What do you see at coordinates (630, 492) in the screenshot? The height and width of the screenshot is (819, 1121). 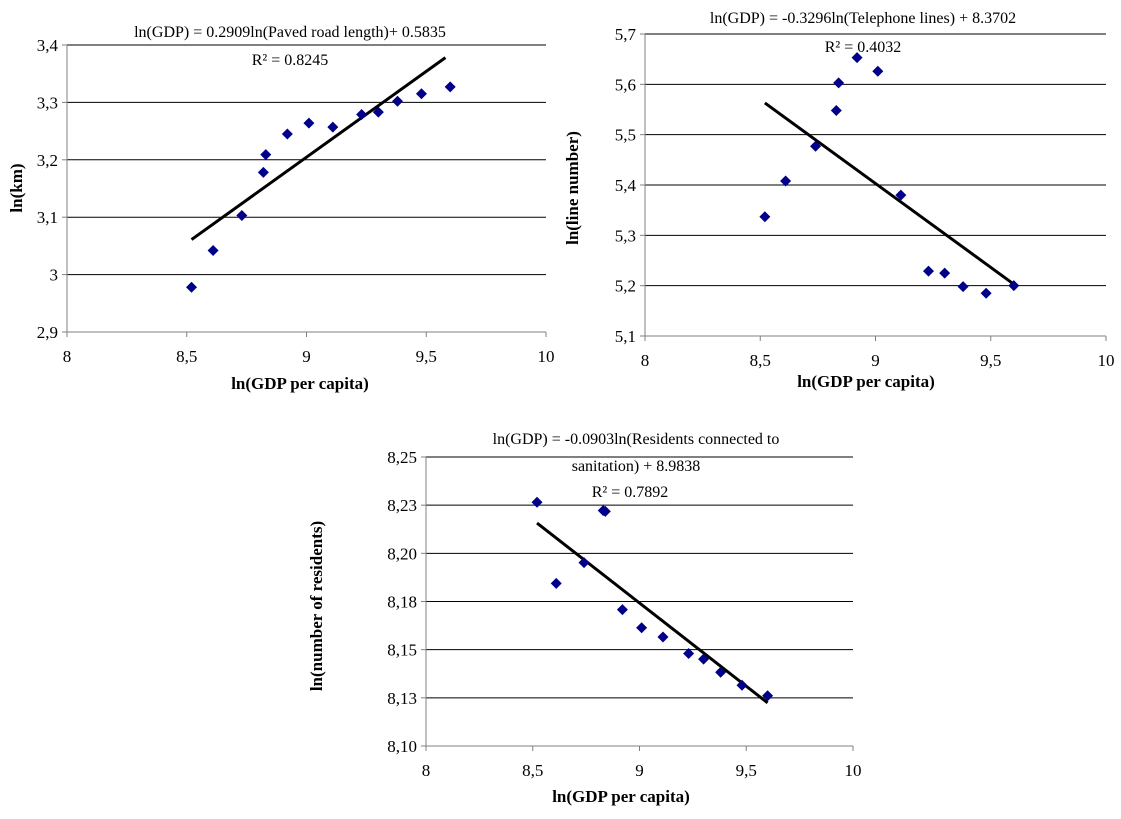 I see `r-squared-label: R² = 0.7892` at bounding box center [630, 492].